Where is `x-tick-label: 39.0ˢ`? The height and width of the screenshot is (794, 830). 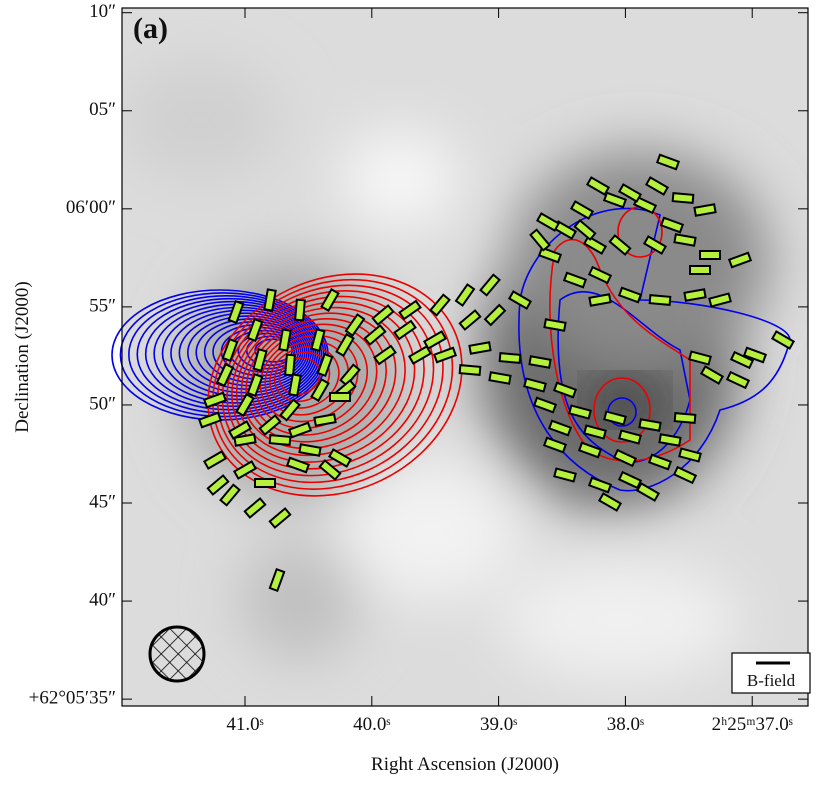 x-tick-label: 39.0ˢ is located at coordinates (498, 724).